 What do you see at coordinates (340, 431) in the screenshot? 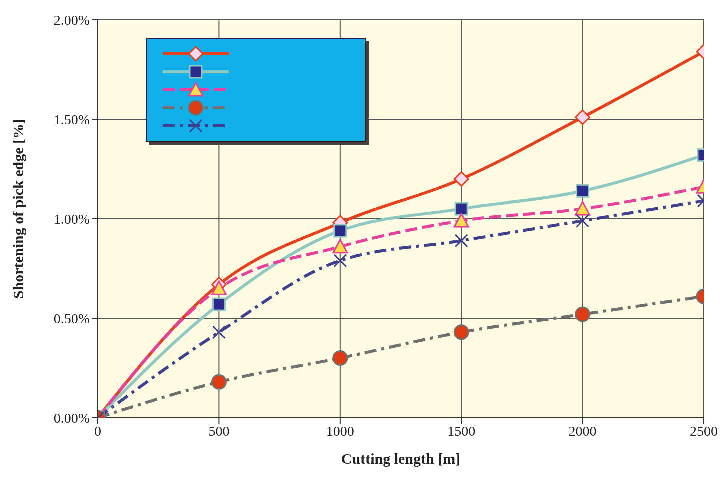
I see `x-tick-label: 1000` at bounding box center [340, 431].